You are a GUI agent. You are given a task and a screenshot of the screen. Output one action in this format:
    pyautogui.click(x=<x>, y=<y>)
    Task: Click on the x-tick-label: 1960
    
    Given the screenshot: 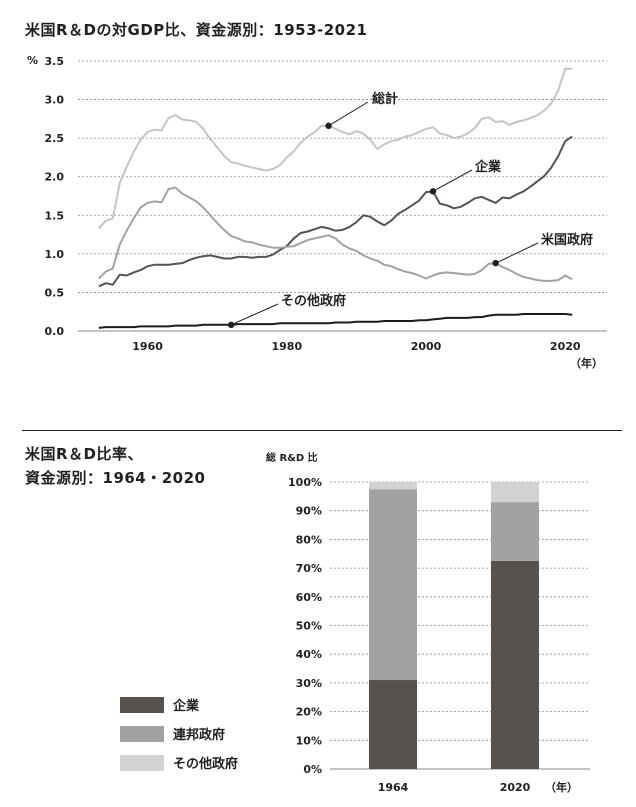 What is the action you would take?
    pyautogui.click(x=147, y=346)
    